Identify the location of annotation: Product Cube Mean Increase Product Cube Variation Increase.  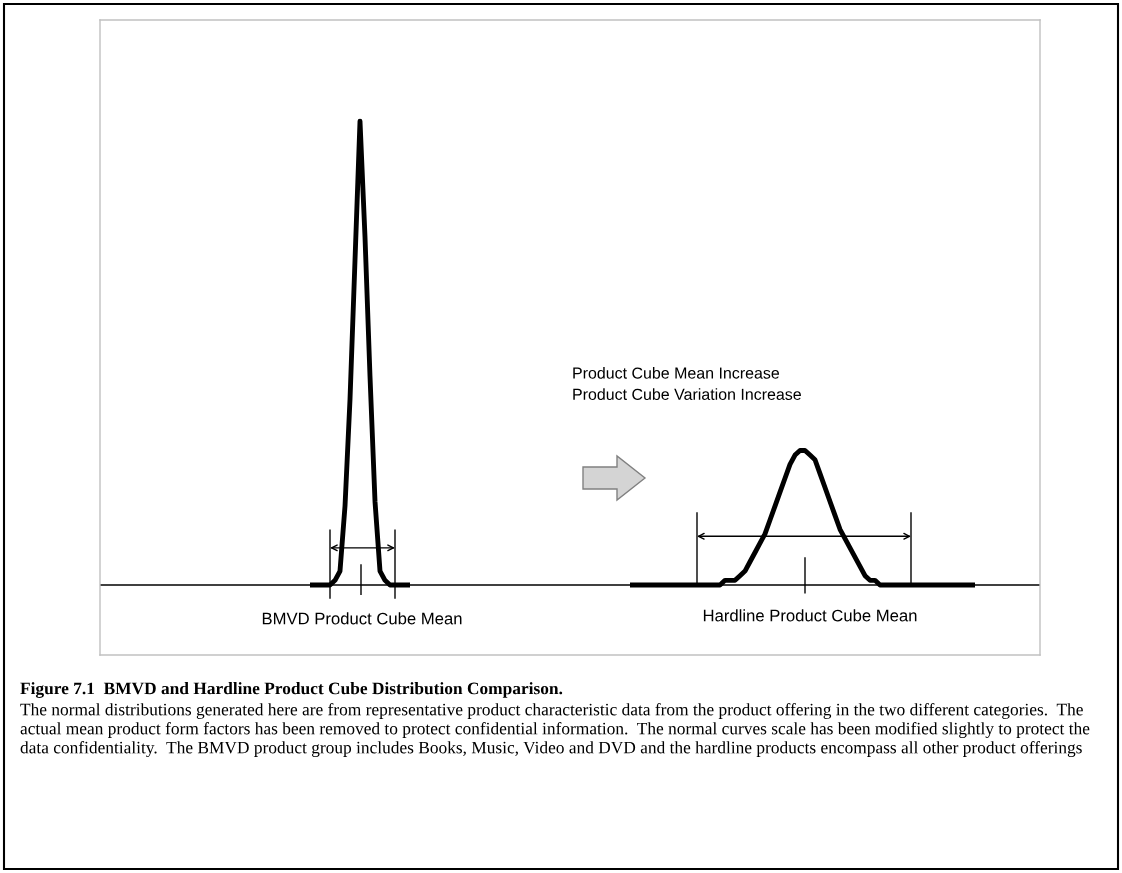
(687, 383).